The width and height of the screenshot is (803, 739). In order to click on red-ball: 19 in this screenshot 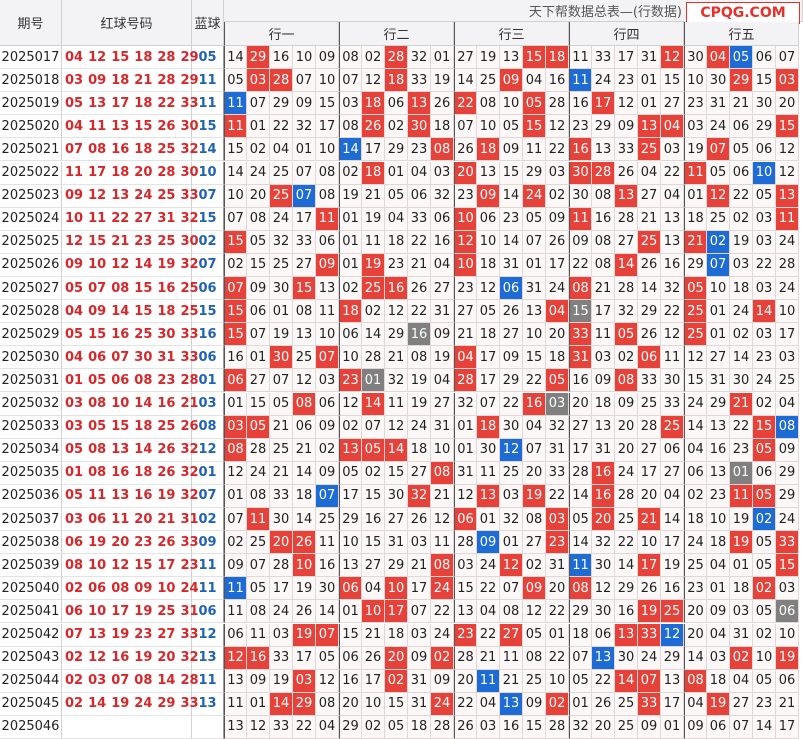, I will do `click(120, 635)`.